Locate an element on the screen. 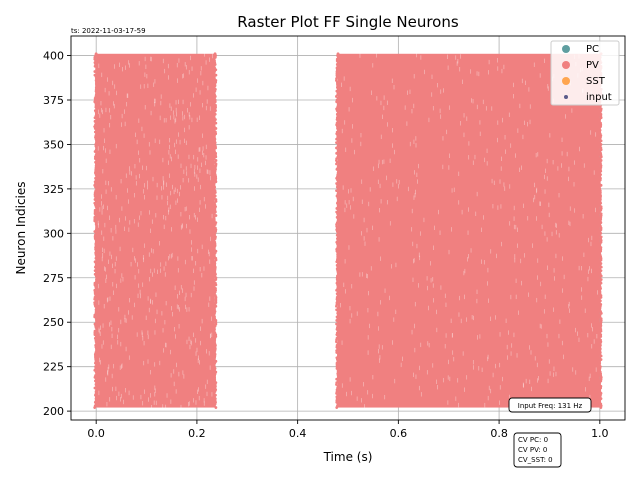 The image size is (640, 480). y-tick-label: 325 is located at coordinates (53, 189).